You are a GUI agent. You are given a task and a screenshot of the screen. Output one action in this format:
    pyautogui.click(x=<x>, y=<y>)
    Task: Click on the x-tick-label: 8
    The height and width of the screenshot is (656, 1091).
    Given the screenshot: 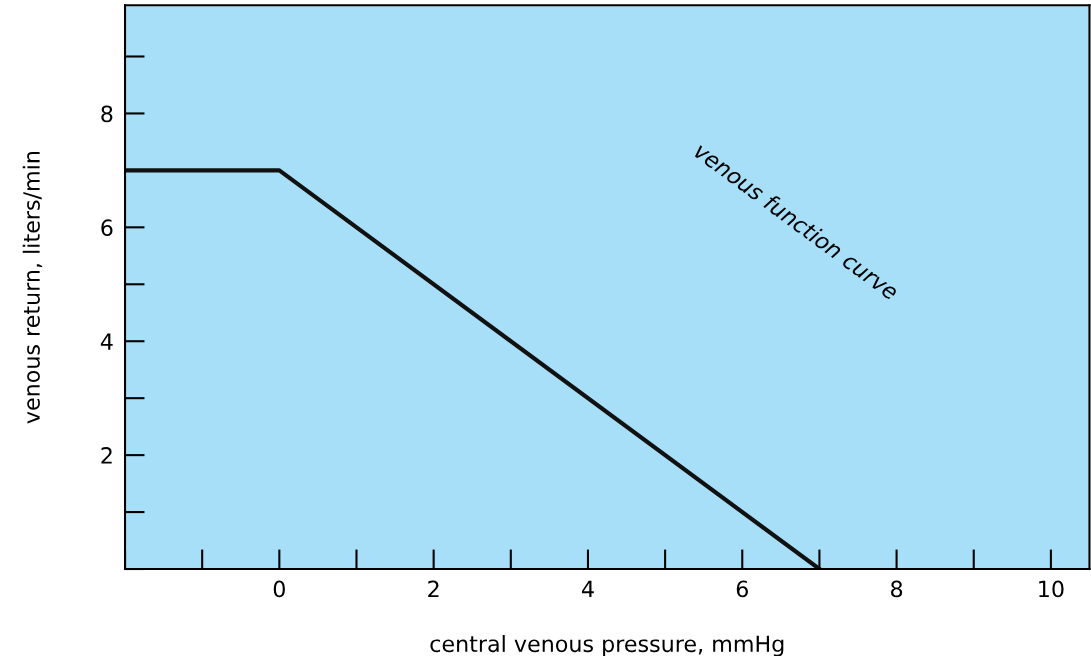 What is the action you would take?
    pyautogui.click(x=897, y=589)
    